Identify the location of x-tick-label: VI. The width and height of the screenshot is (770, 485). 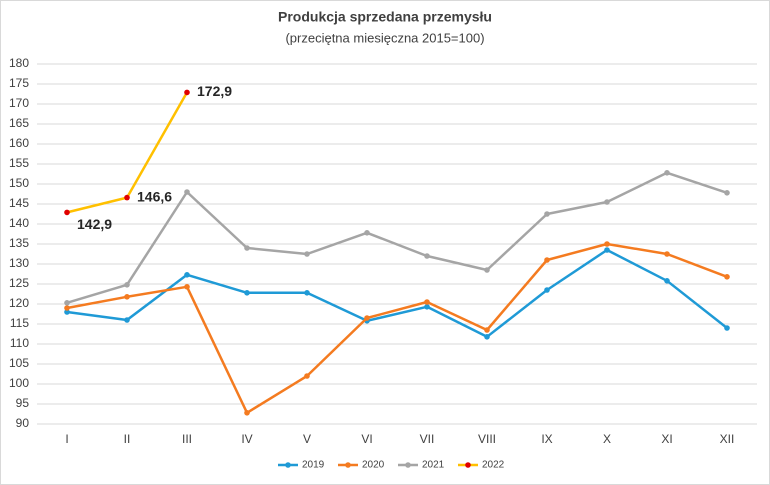
(366, 439).